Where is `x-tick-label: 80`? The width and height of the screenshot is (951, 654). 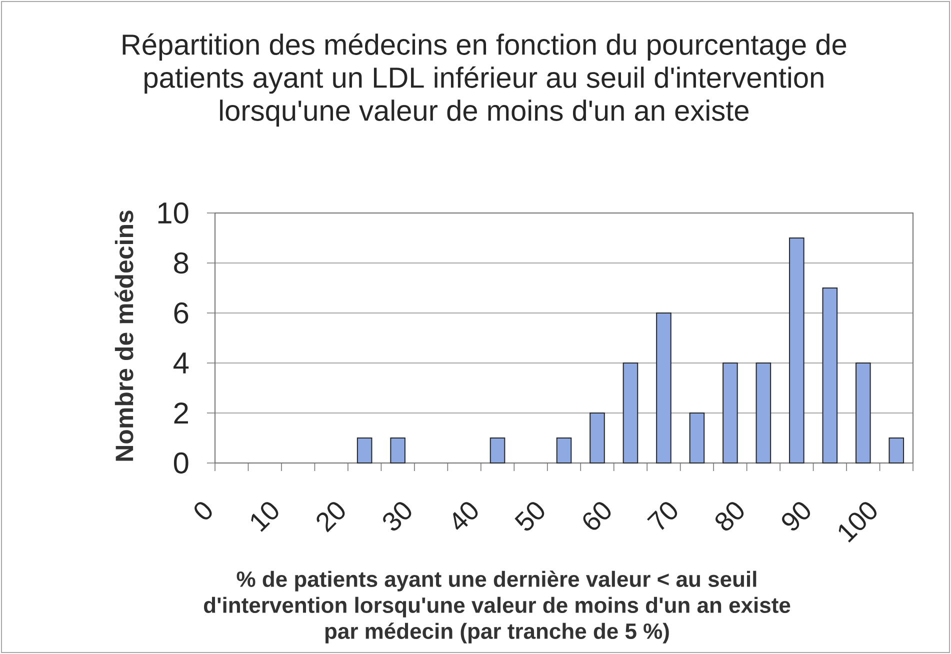
x-tick-label: 80 is located at coordinates (730, 516).